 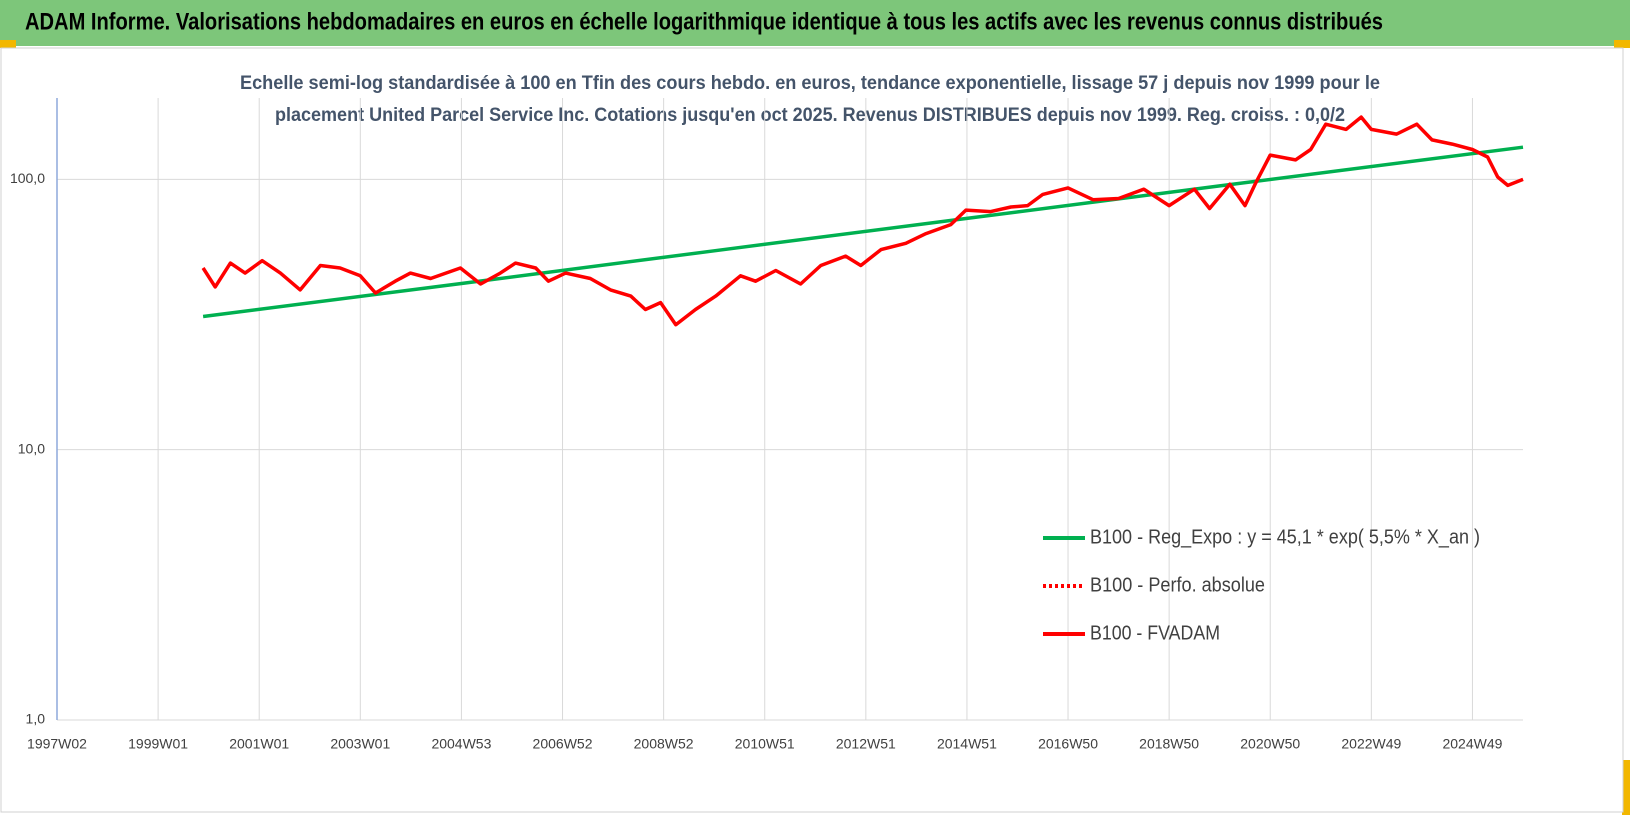 What do you see at coordinates (765, 744) in the screenshot?
I see `x-tick-label: 2010W51` at bounding box center [765, 744].